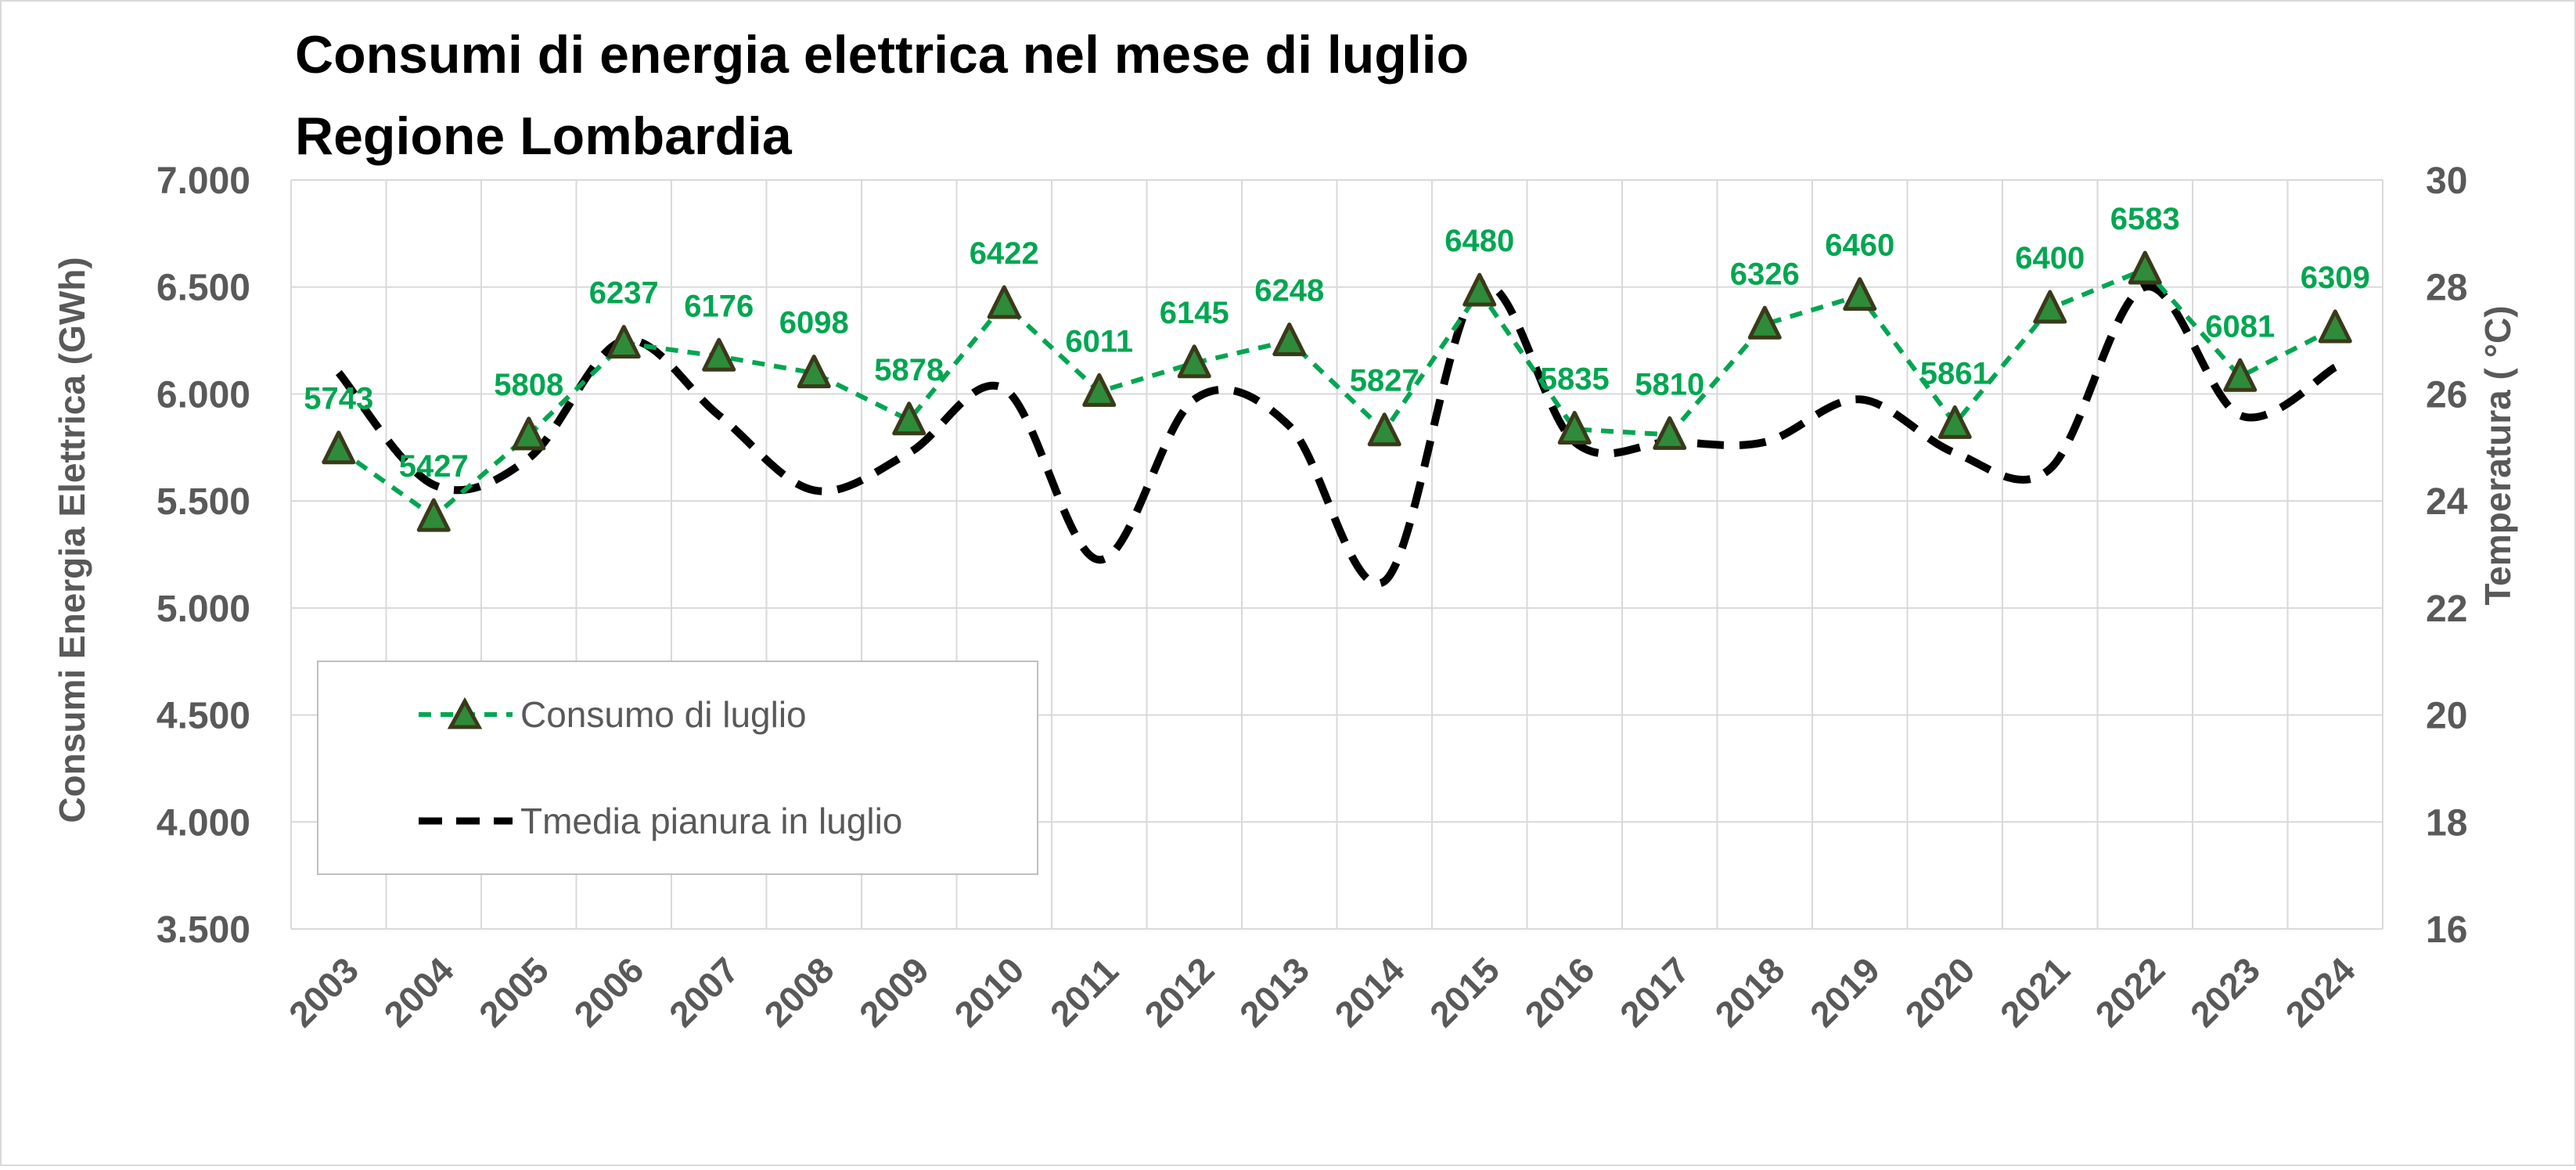  What do you see at coordinates (2446, 609) in the screenshot?
I see `y2-tick-label: 22` at bounding box center [2446, 609].